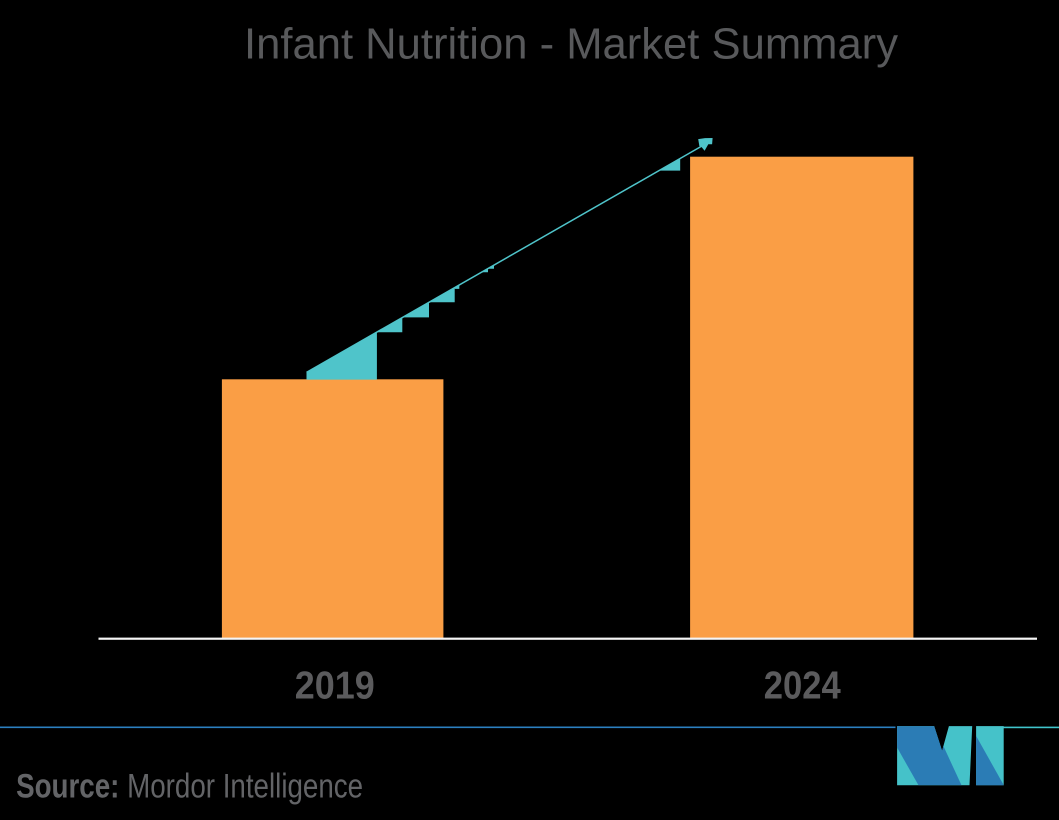  I want to click on svg-text:Infant Nutrition - Market Summ: Infant Nutrition - Market Summary, so click(571, 45).